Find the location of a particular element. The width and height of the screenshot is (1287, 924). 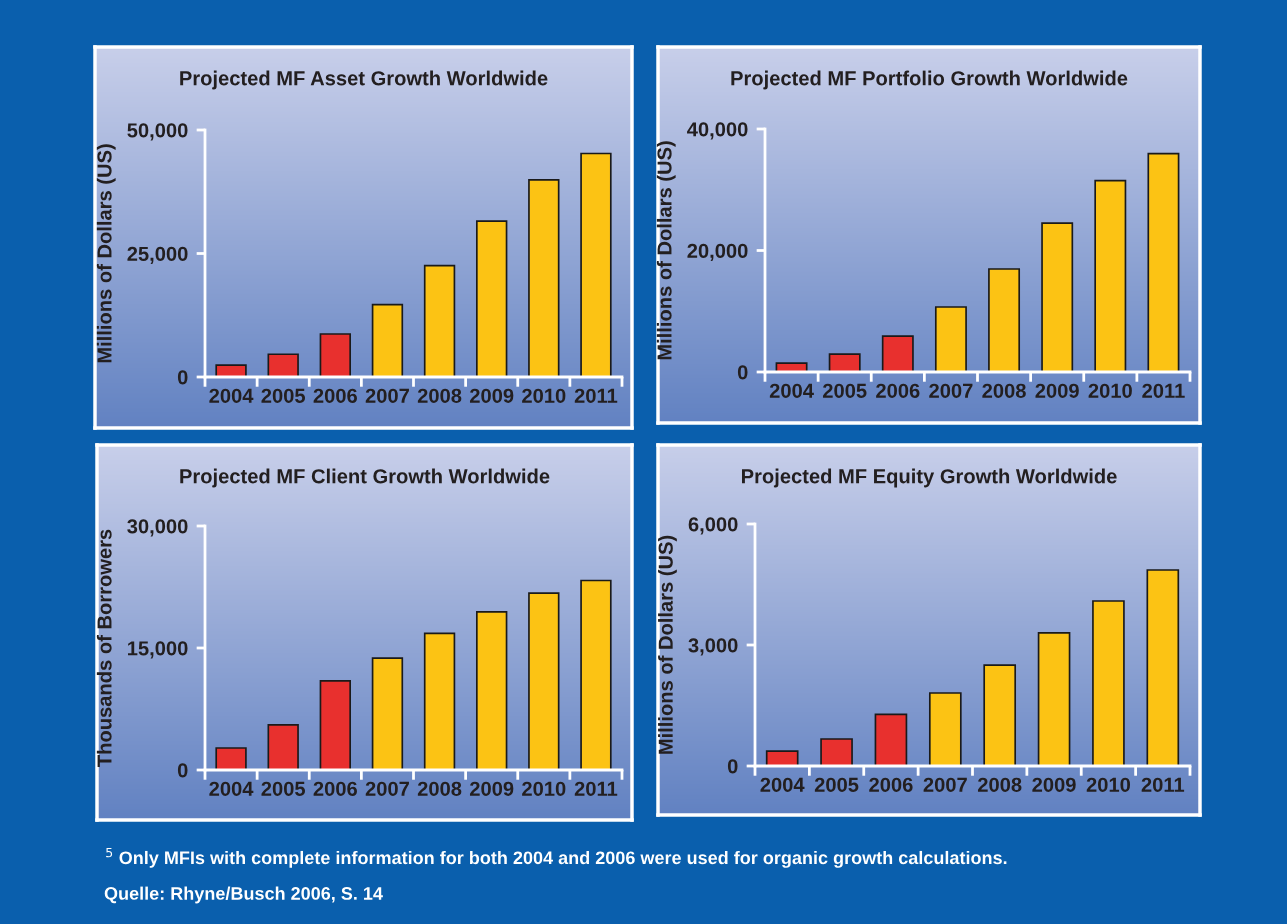

chart-title: Projected MF Asset Growth Worldwide is located at coordinates (364, 80).